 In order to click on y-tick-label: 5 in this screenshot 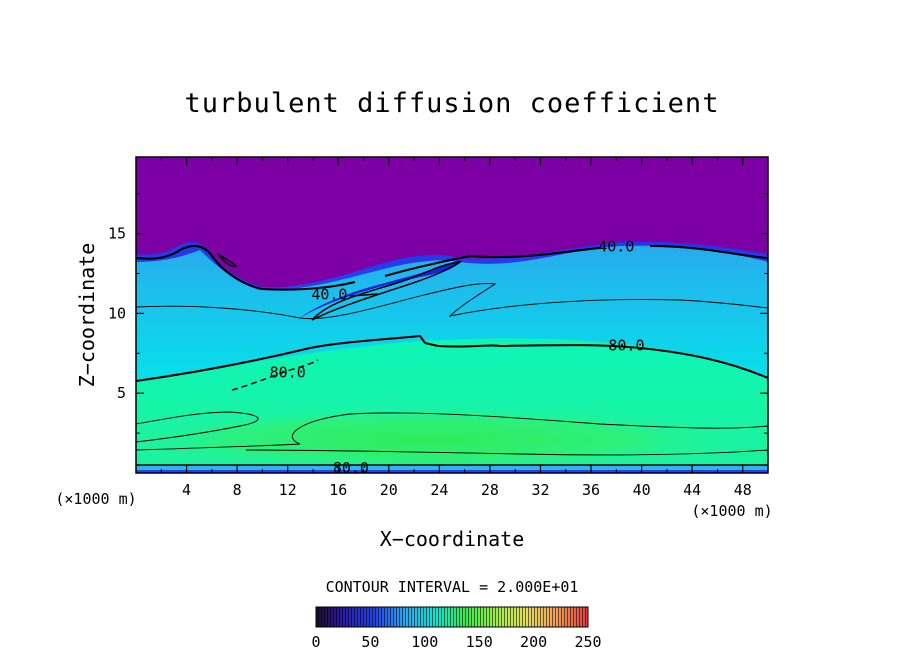, I will do `click(121, 393)`.